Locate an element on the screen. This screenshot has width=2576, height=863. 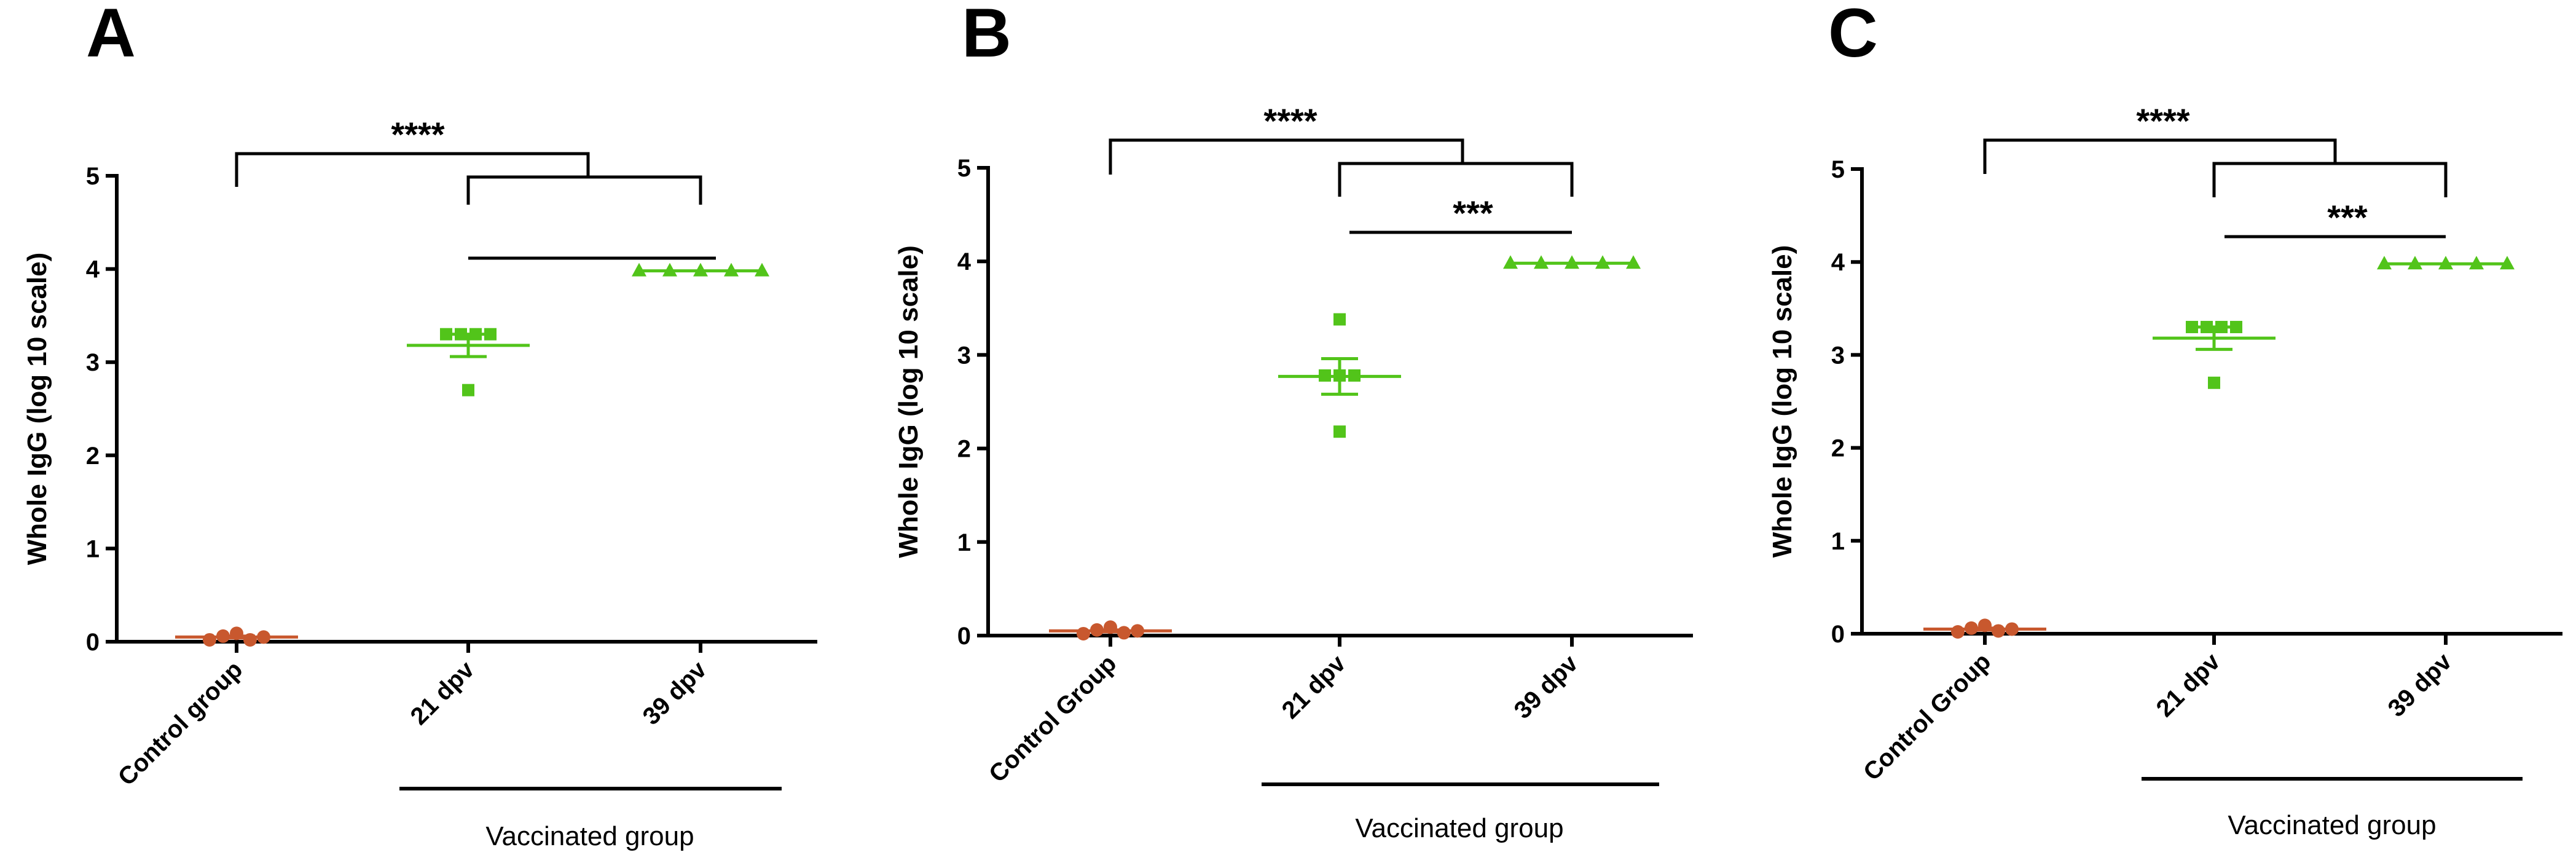
panel-letter: A is located at coordinates (111, 35).